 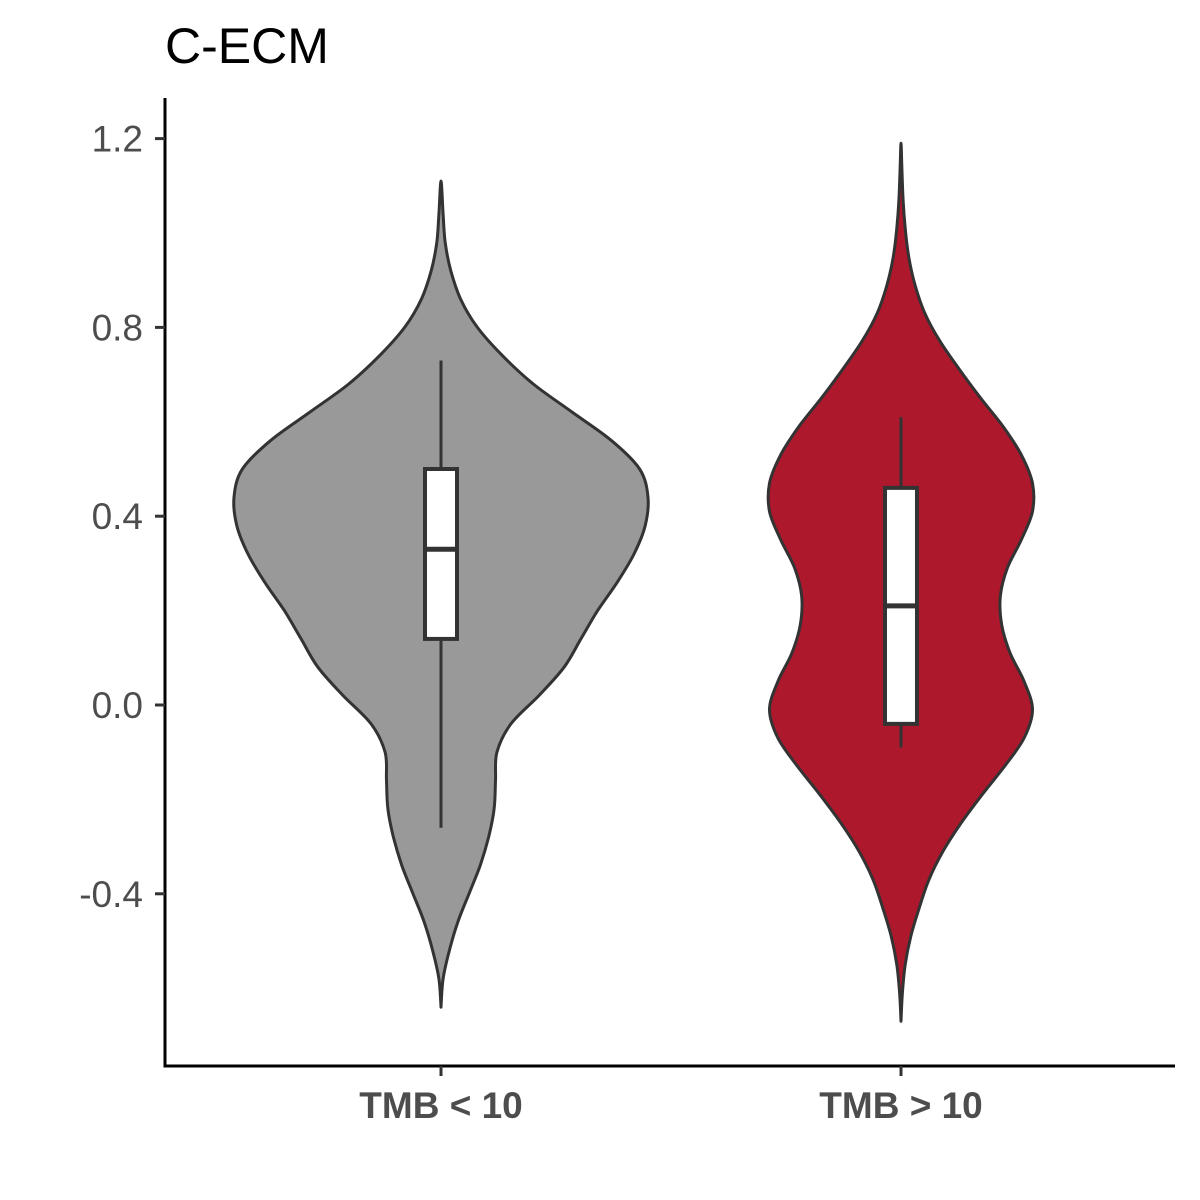 What do you see at coordinates (247, 46) in the screenshot?
I see `chart-title: C-ECM` at bounding box center [247, 46].